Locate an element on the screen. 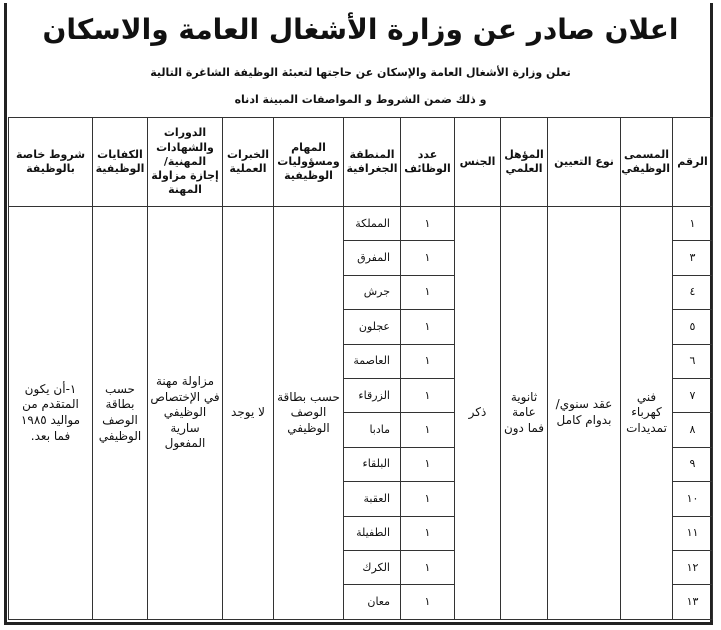 This screenshot has width=721, height=630. region: الطفيلة is located at coordinates (372, 533).